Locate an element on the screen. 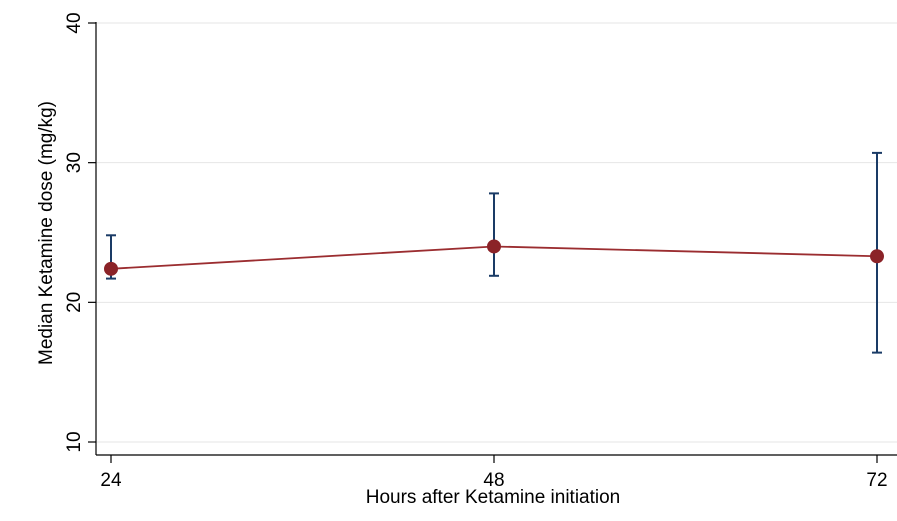 This screenshot has height=521, width=897. x-tick-label: 48 is located at coordinates (493, 480).